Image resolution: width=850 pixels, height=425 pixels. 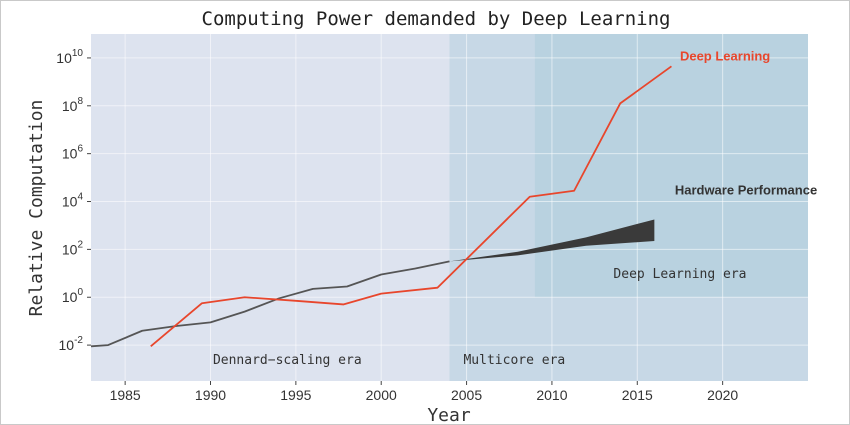 I want to click on x-tick-label: 1990, so click(x=210, y=395).